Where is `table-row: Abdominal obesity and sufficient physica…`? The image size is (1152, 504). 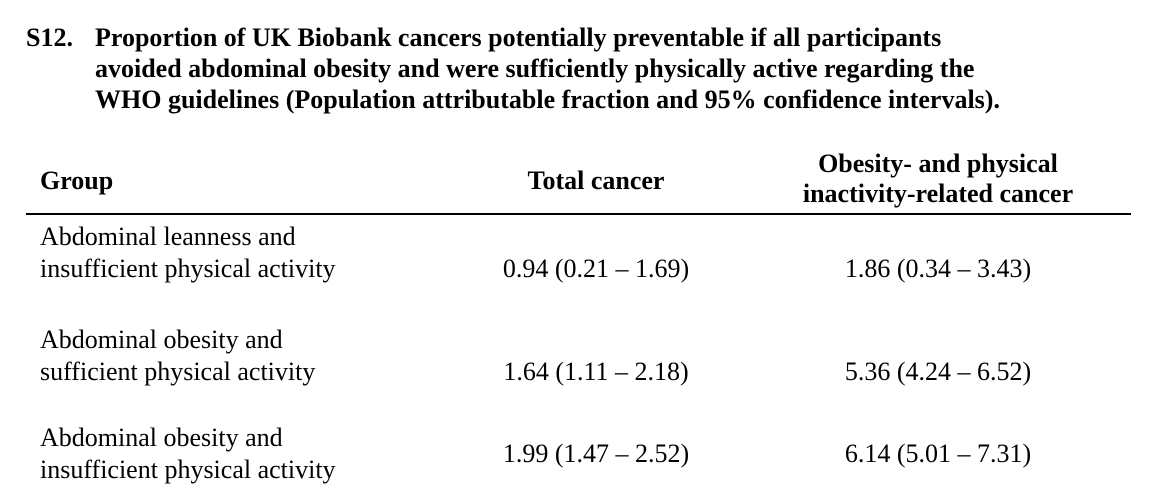
table-row: Abdominal obesity and sufficient physica… is located at coordinates (576, 358).